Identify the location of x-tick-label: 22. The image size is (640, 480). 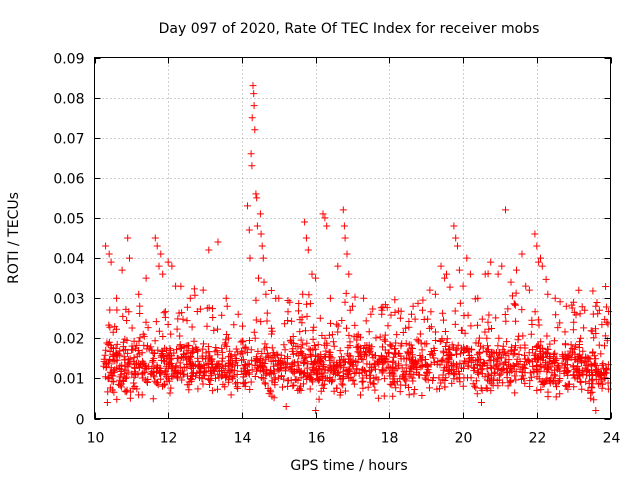
(538, 439).